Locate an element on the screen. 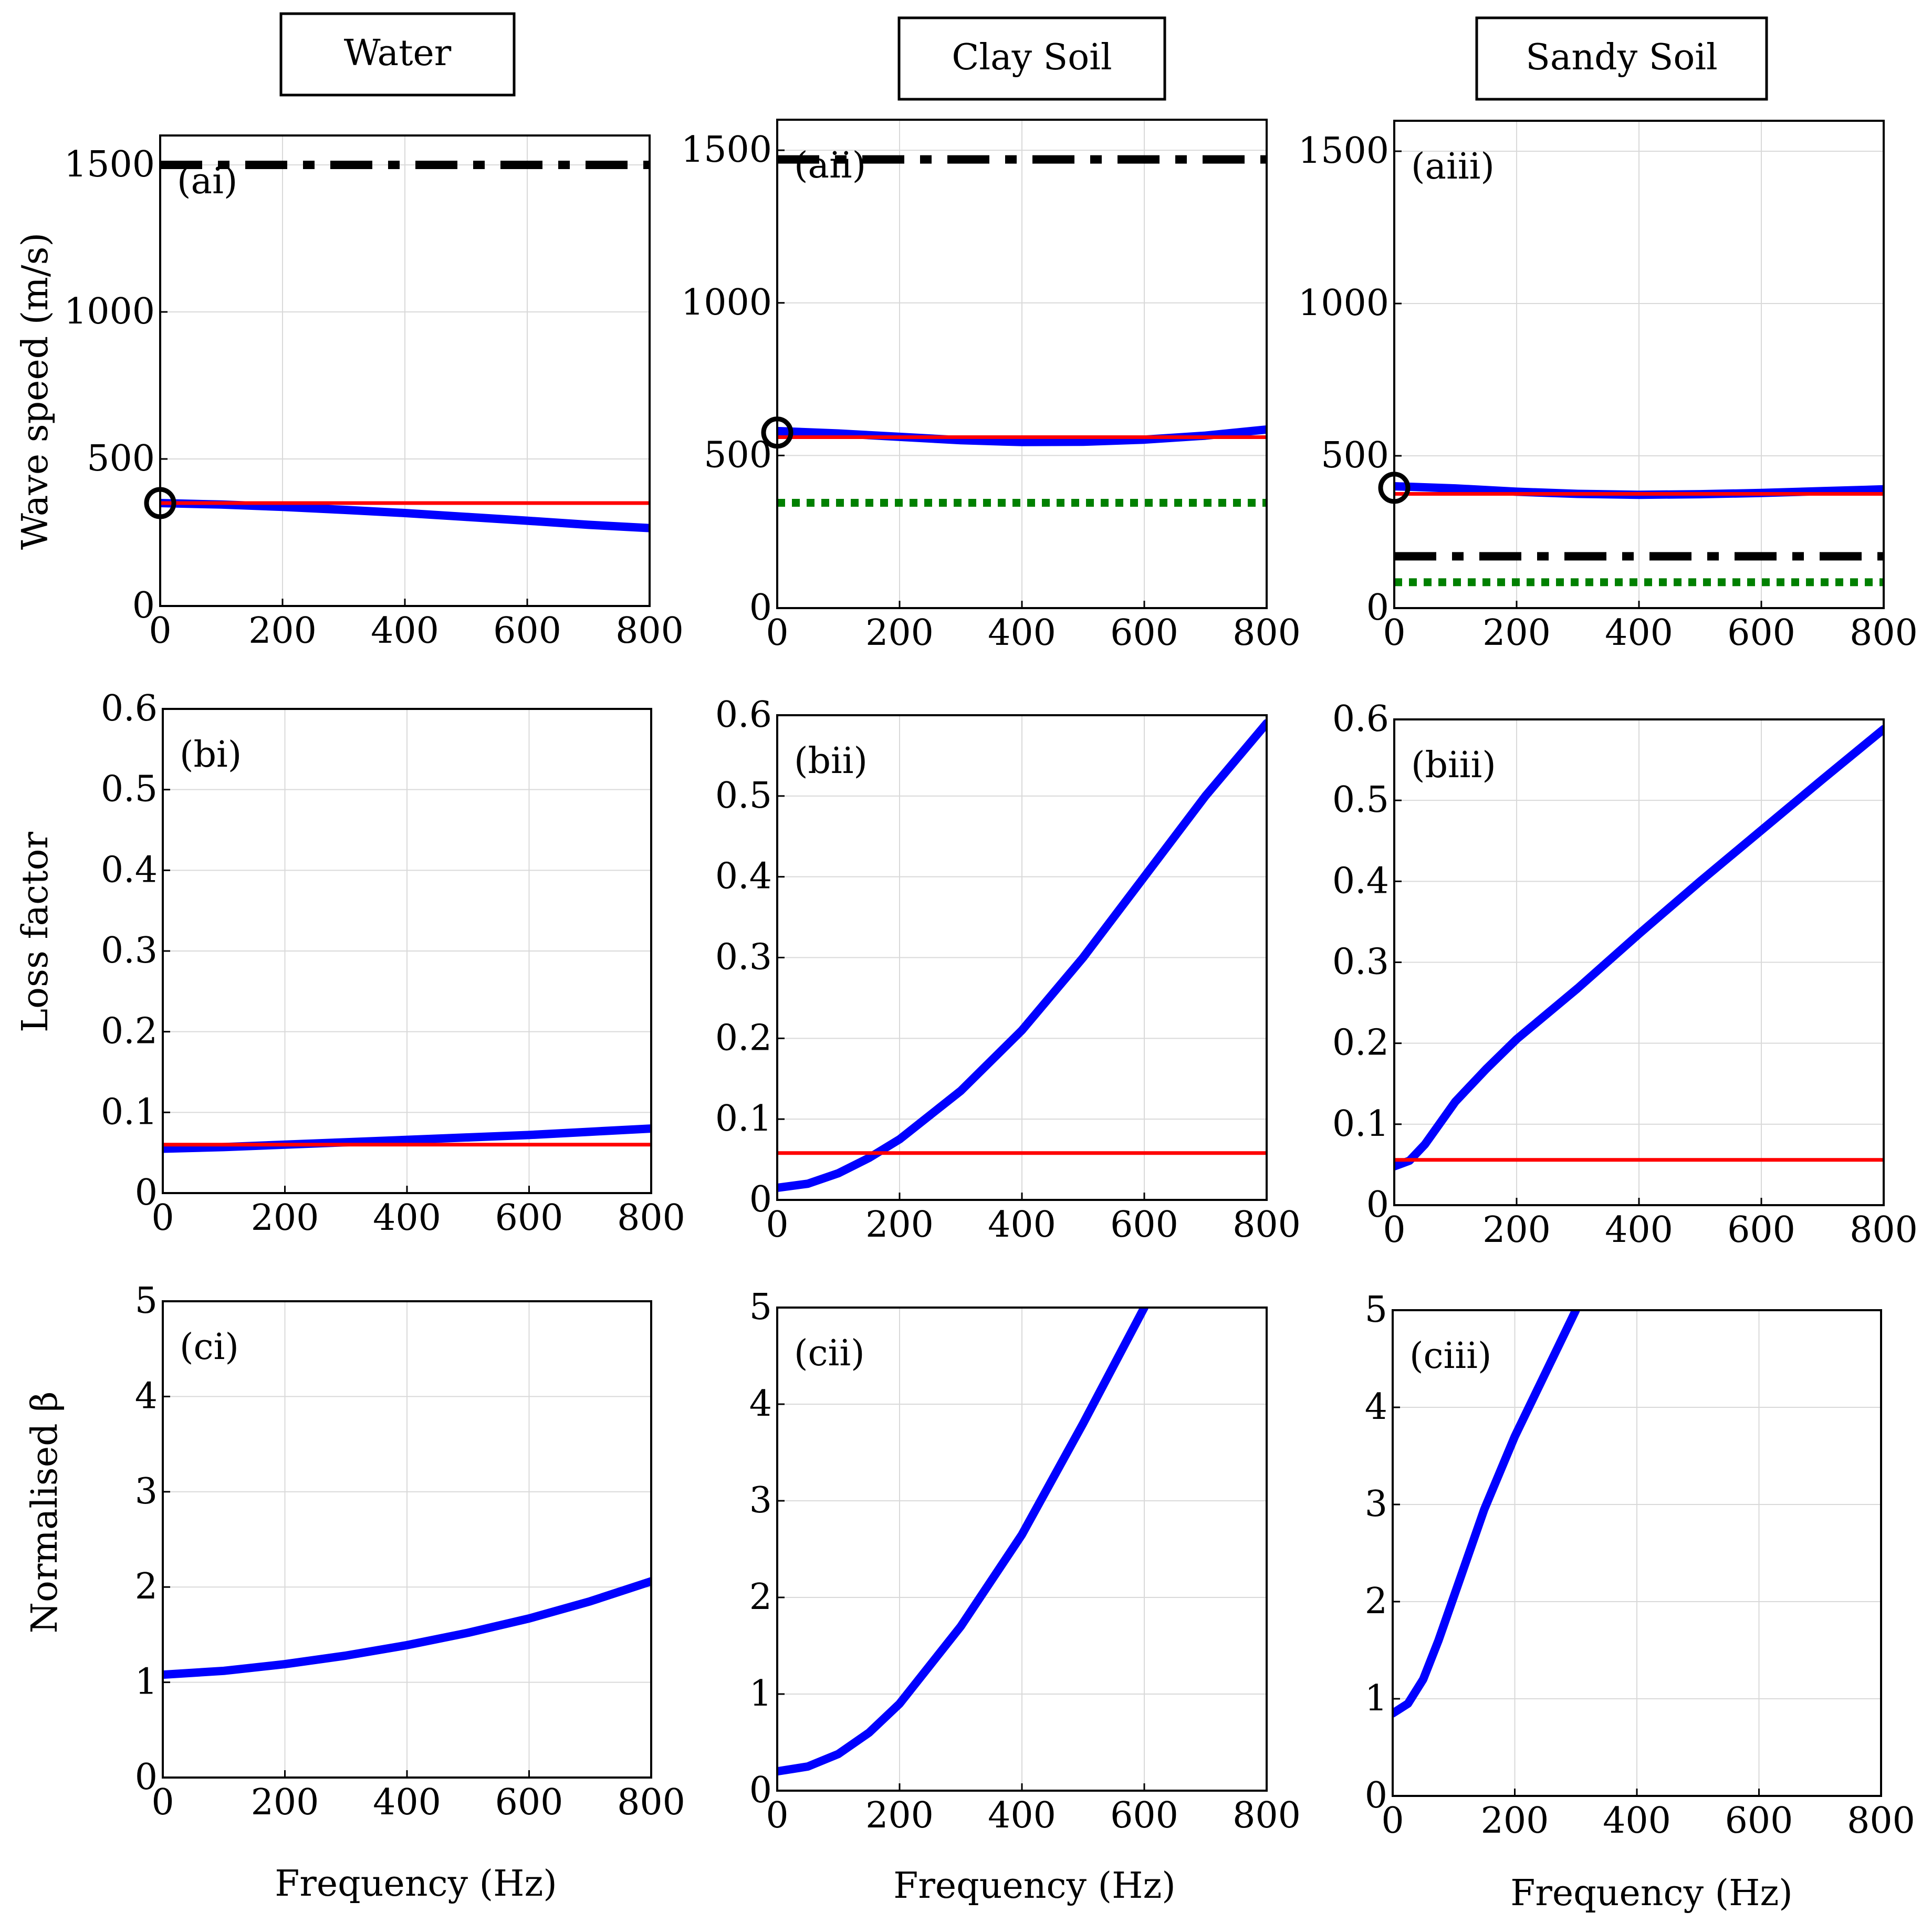 The height and width of the screenshot is (1923, 1932). panel-label: (ai) is located at coordinates (207, 181).